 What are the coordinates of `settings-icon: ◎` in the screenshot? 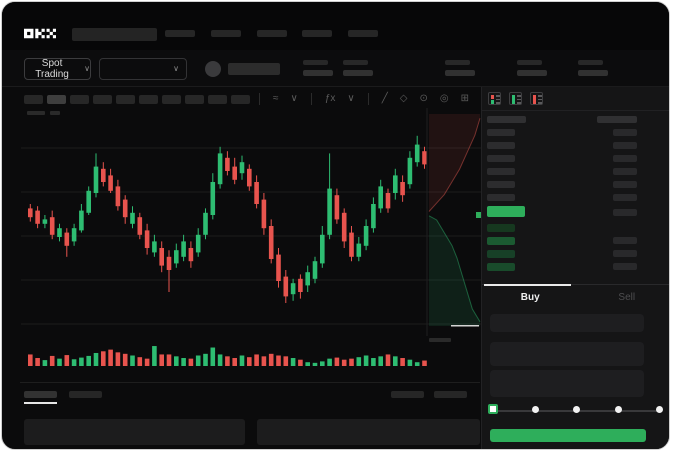 It's located at (444, 98).